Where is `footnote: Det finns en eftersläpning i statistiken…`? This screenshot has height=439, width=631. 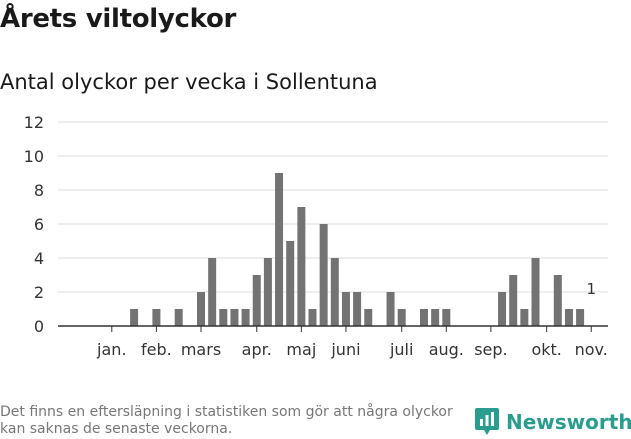
footnote: Det finns en eftersläpning i statistiken… is located at coordinates (226, 420).